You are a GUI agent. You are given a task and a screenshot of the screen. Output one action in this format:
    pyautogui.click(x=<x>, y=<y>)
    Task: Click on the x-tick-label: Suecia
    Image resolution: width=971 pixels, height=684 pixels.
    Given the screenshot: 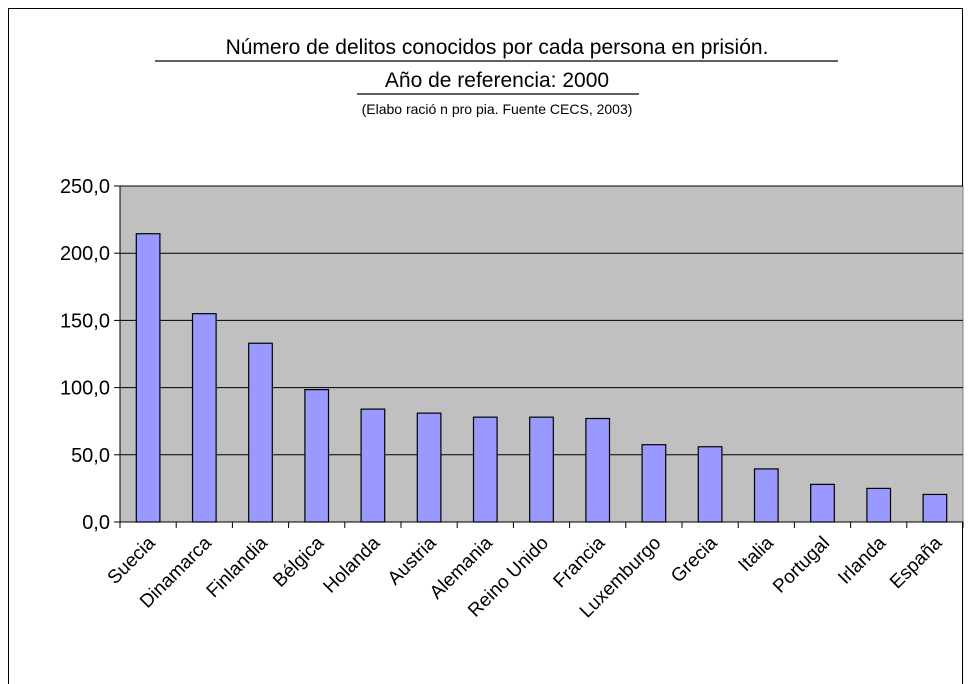 What is the action you would take?
    pyautogui.click(x=132, y=560)
    